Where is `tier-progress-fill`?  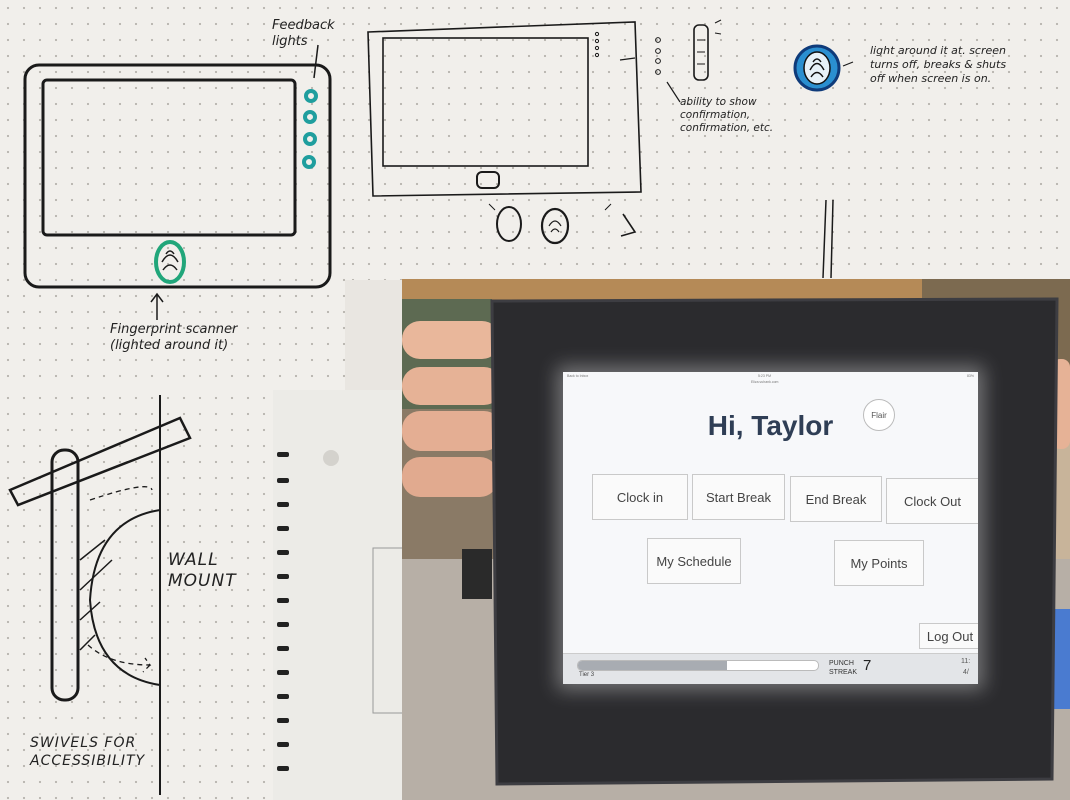
tier-progress-fill is located at coordinates (652, 665).